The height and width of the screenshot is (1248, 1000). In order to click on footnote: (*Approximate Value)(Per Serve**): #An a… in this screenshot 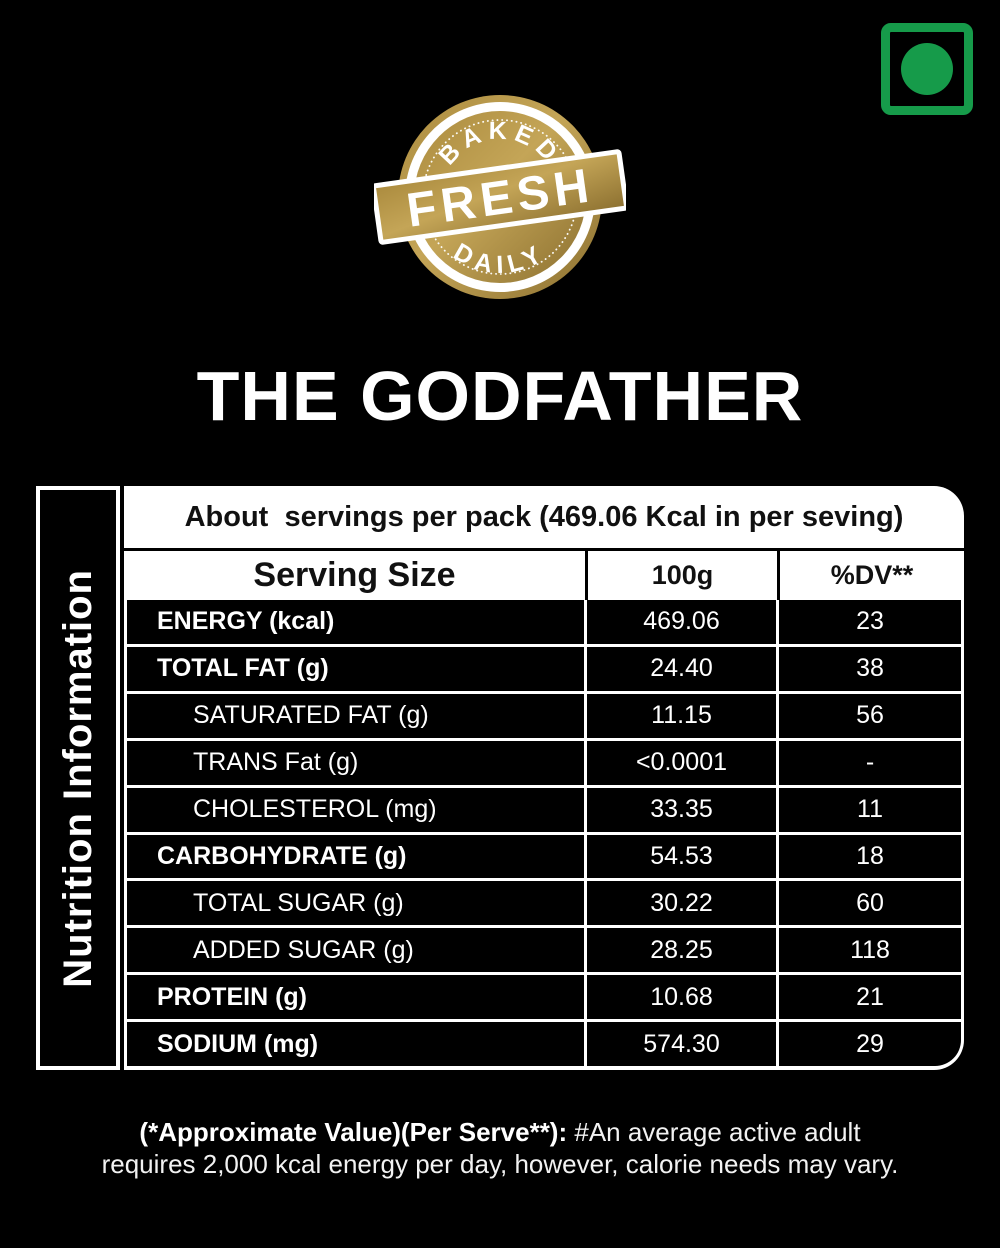, I will do `click(500, 1148)`.